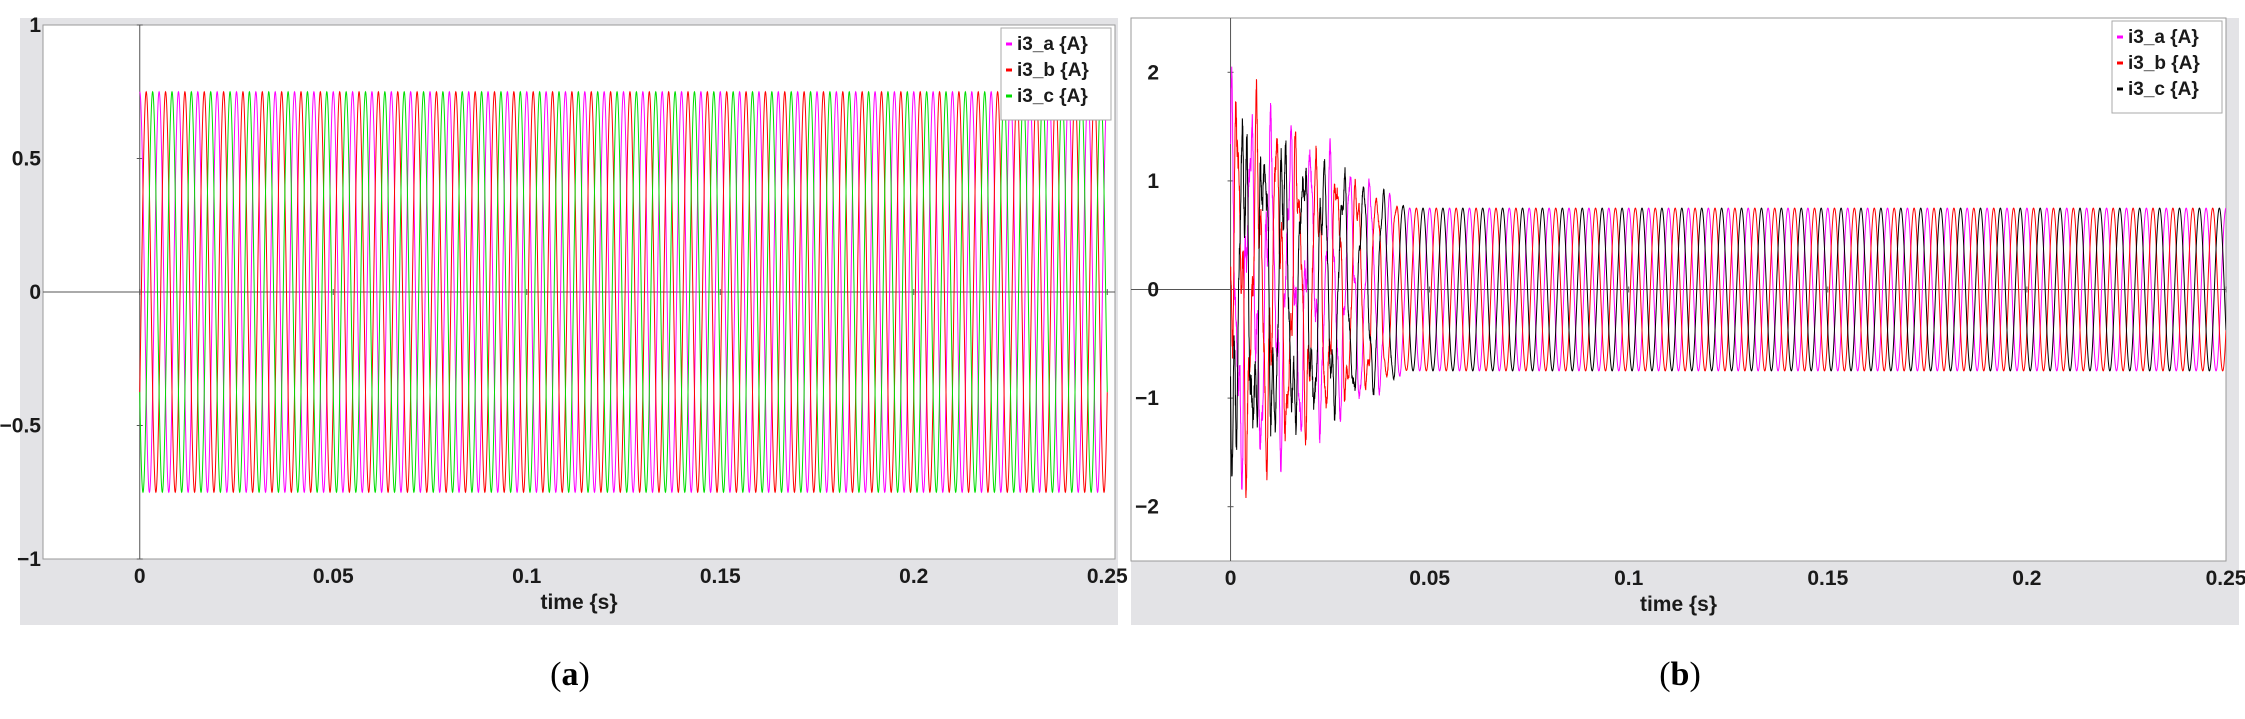  I want to click on caption-b-text: (b), so click(1680, 674).